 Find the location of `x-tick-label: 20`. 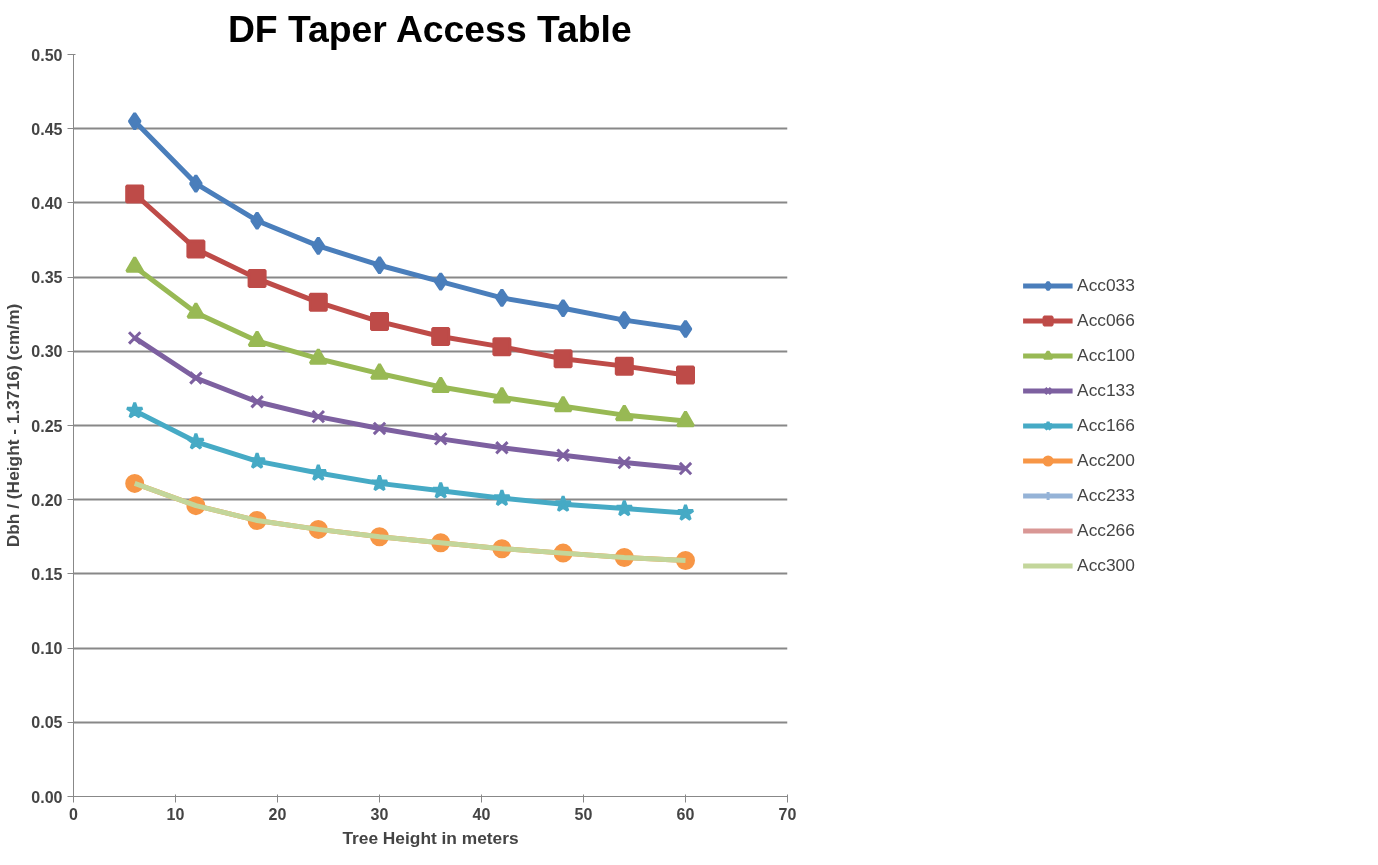

x-tick-label: 20 is located at coordinates (277, 814).